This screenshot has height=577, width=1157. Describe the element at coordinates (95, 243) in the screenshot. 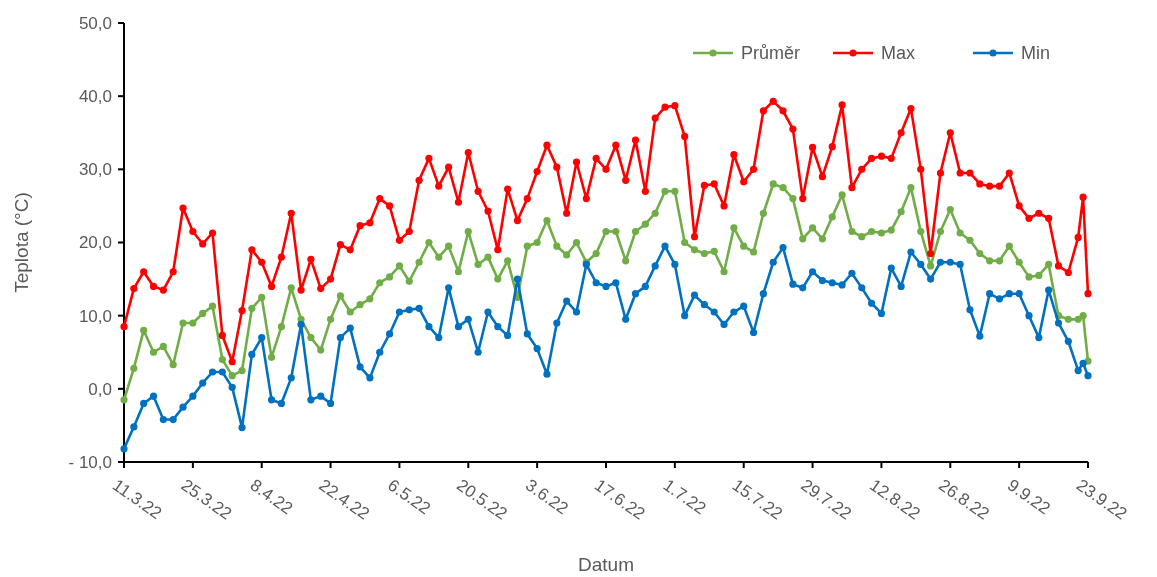

I see `y-tick-label: 20,0` at that location.